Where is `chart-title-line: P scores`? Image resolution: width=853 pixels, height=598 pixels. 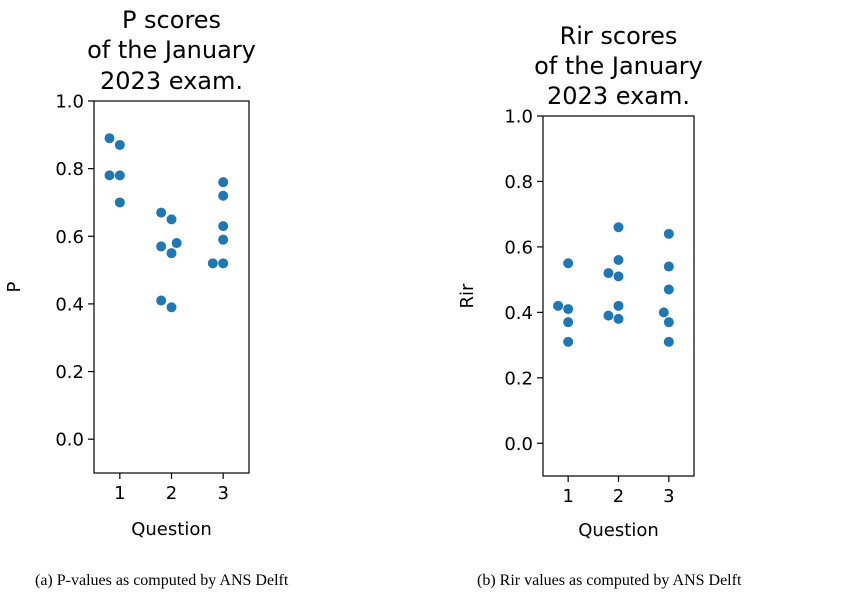 chart-title-line: P scores is located at coordinates (171, 20).